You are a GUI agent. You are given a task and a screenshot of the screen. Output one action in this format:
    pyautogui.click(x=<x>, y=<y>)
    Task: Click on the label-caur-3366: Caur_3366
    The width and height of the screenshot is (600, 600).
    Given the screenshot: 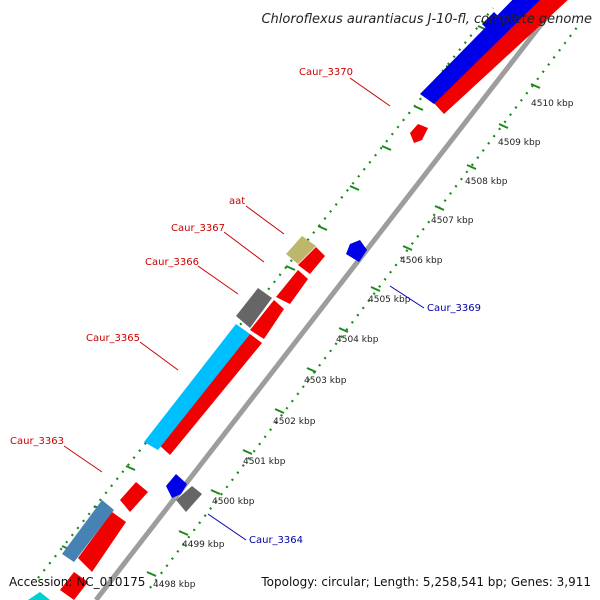 What is the action you would take?
    pyautogui.click(x=172, y=262)
    